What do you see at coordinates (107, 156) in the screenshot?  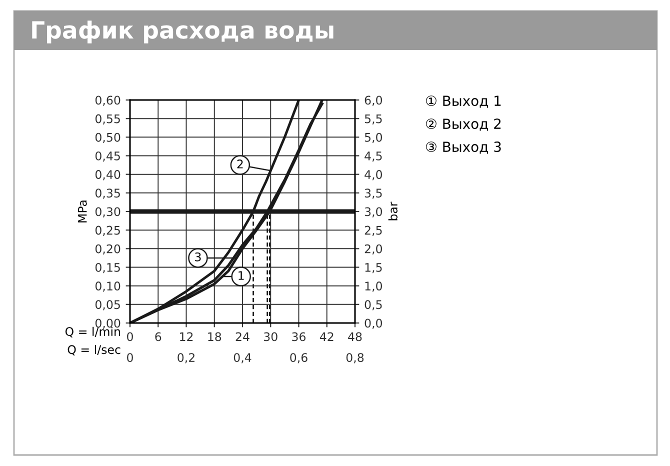 I see `y-tick-label: 0,45` at bounding box center [107, 156].